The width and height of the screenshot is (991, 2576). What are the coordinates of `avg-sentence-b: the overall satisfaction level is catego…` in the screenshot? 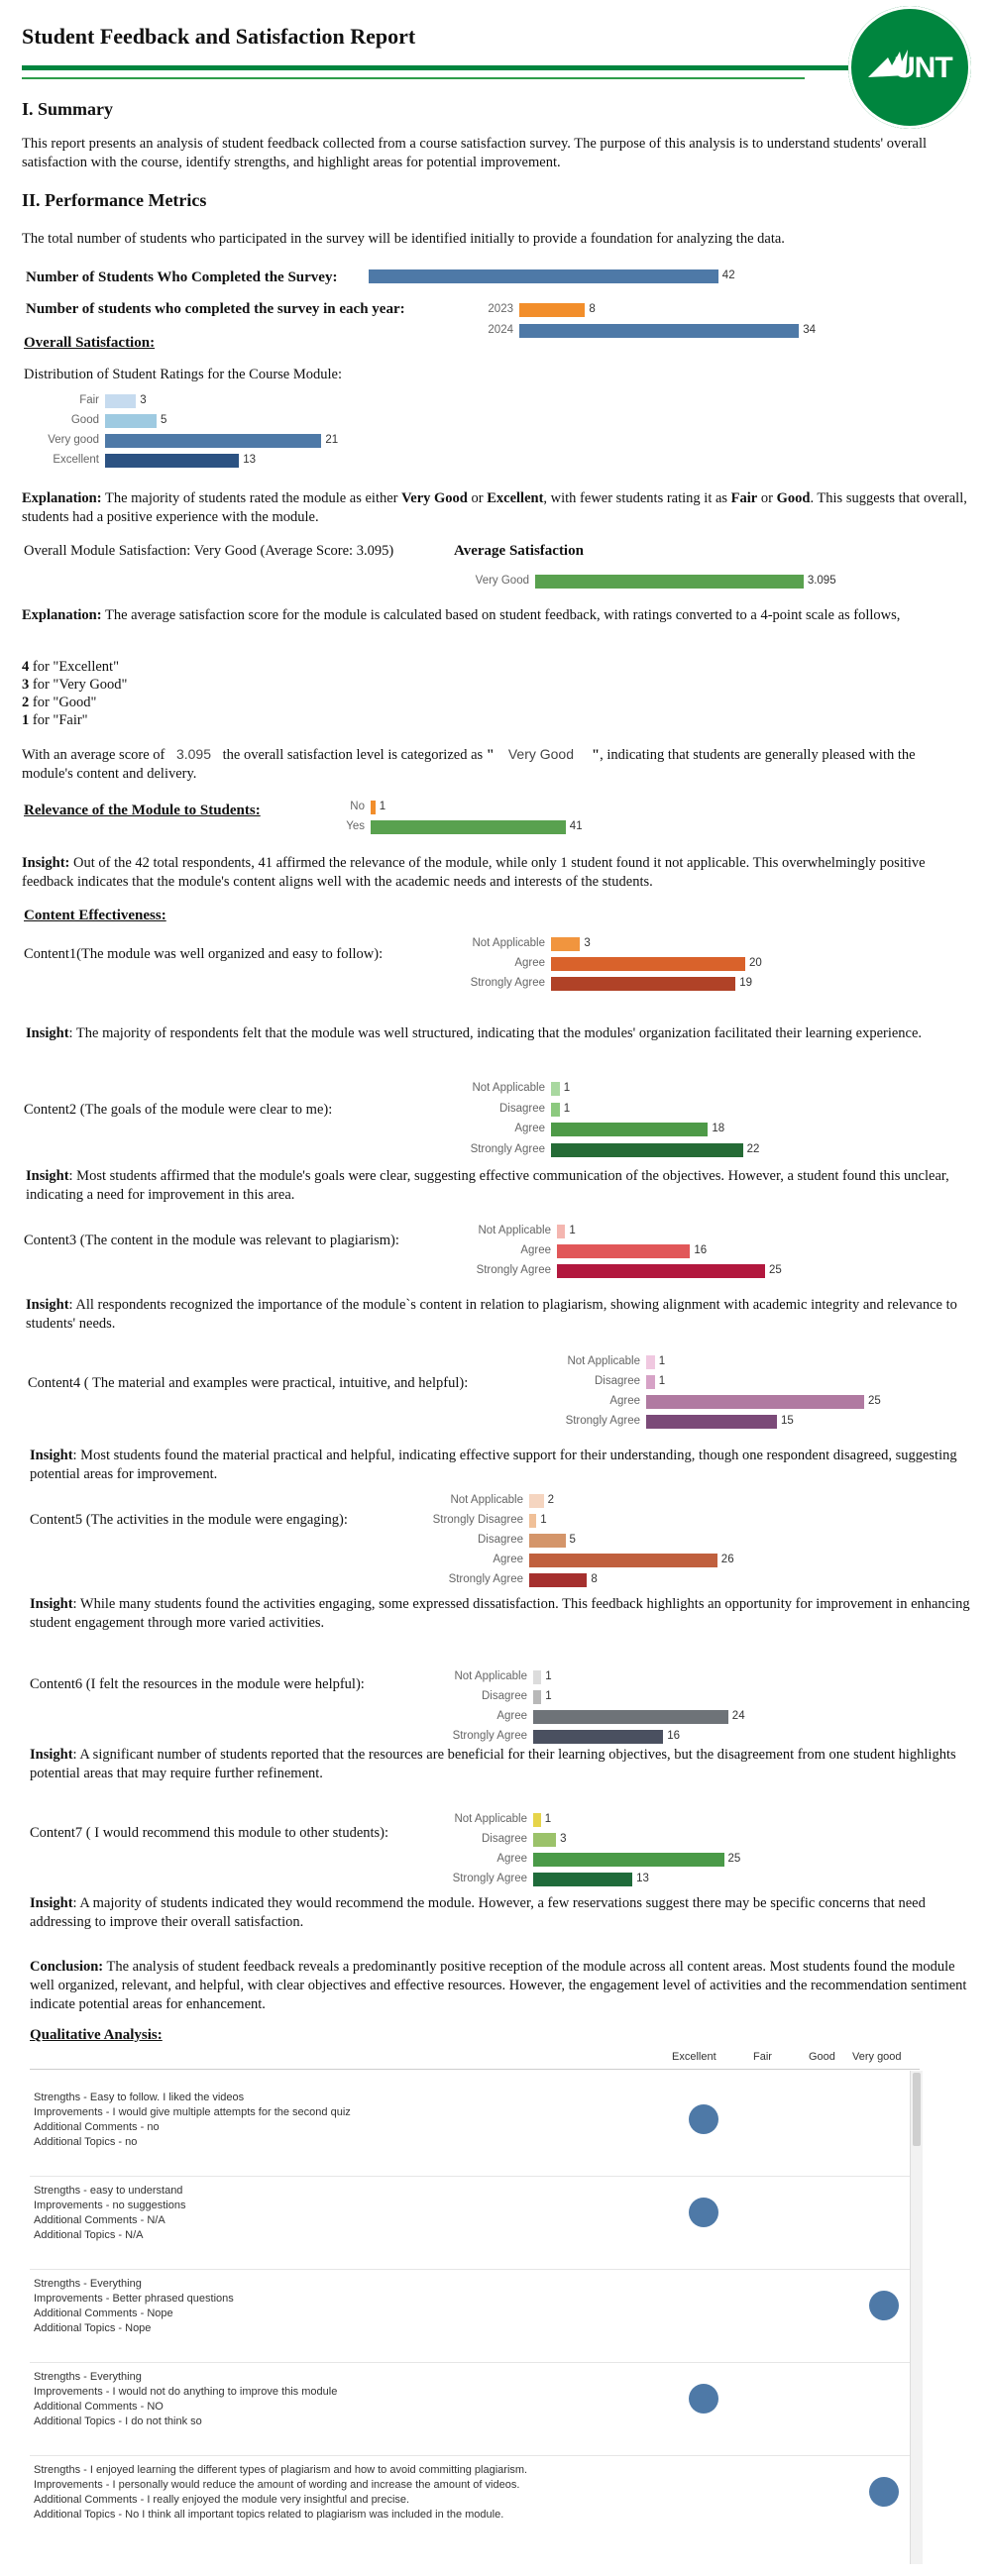 It's located at (353, 755).